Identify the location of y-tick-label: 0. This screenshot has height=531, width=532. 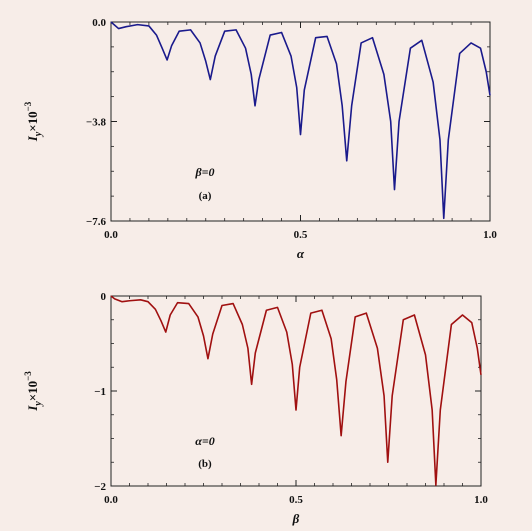
(104, 297).